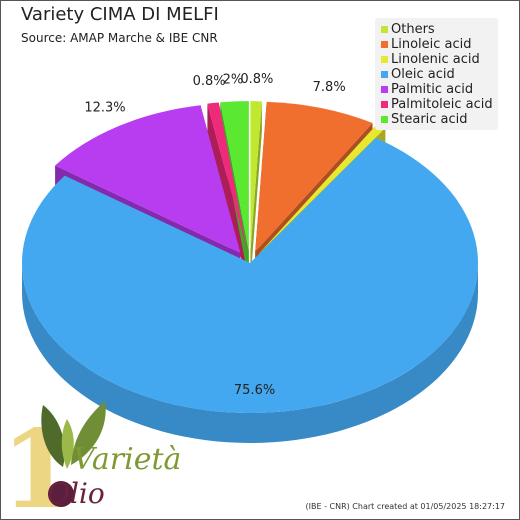 Image resolution: width=520 pixels, height=520 pixels. What do you see at coordinates (254, 390) in the screenshot?
I see `pie-label-oleic-acid: 75.6%` at bounding box center [254, 390].